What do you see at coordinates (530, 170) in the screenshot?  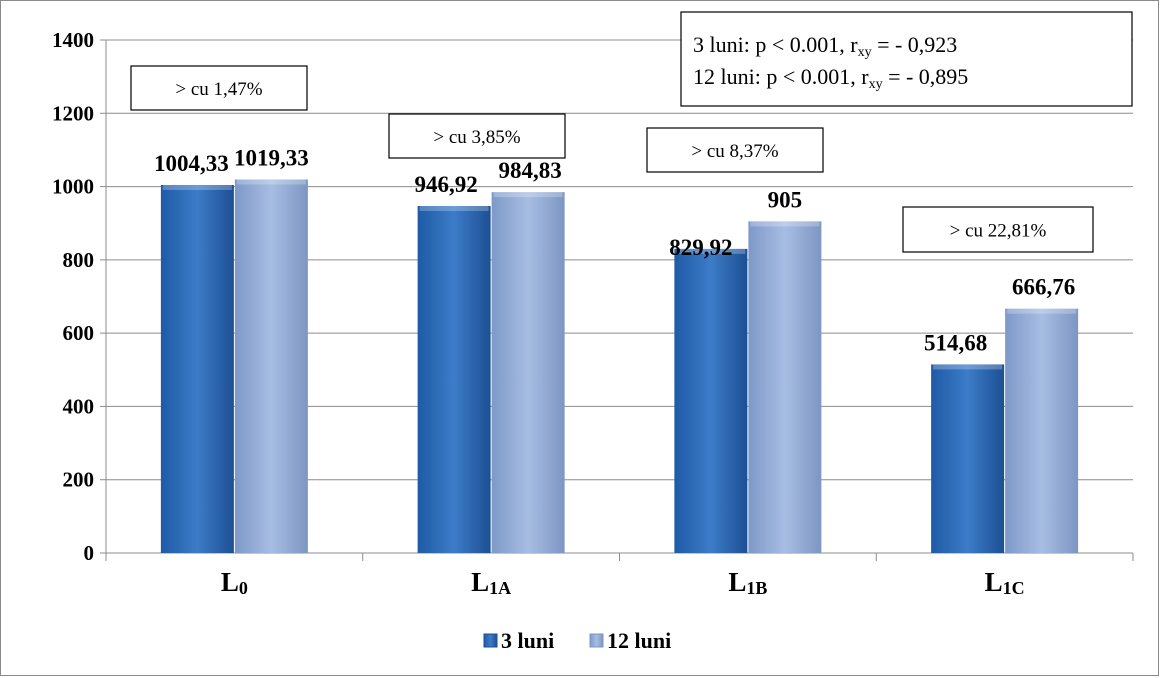 I see `data-label: 984,83` at bounding box center [530, 170].